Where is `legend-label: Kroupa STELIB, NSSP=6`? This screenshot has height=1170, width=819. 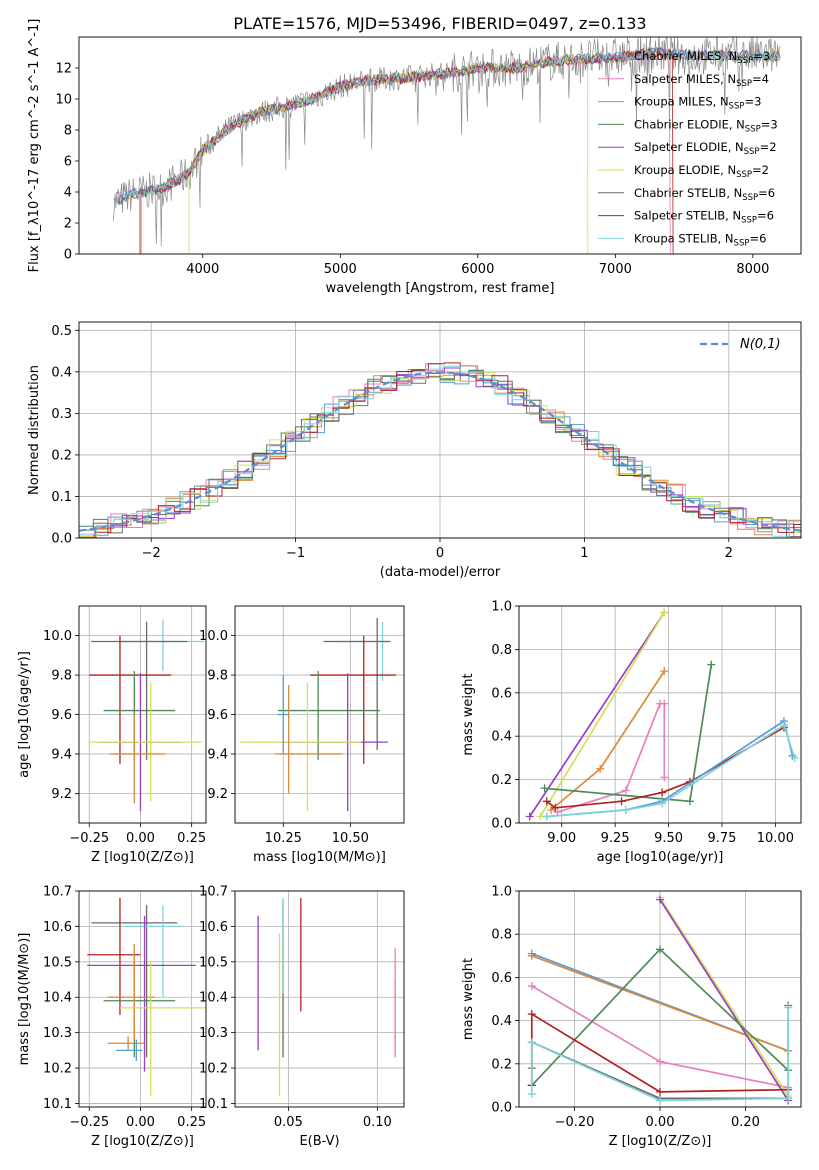
legend-label: Kroupa STELIB, NSSP=6 is located at coordinates (700, 239).